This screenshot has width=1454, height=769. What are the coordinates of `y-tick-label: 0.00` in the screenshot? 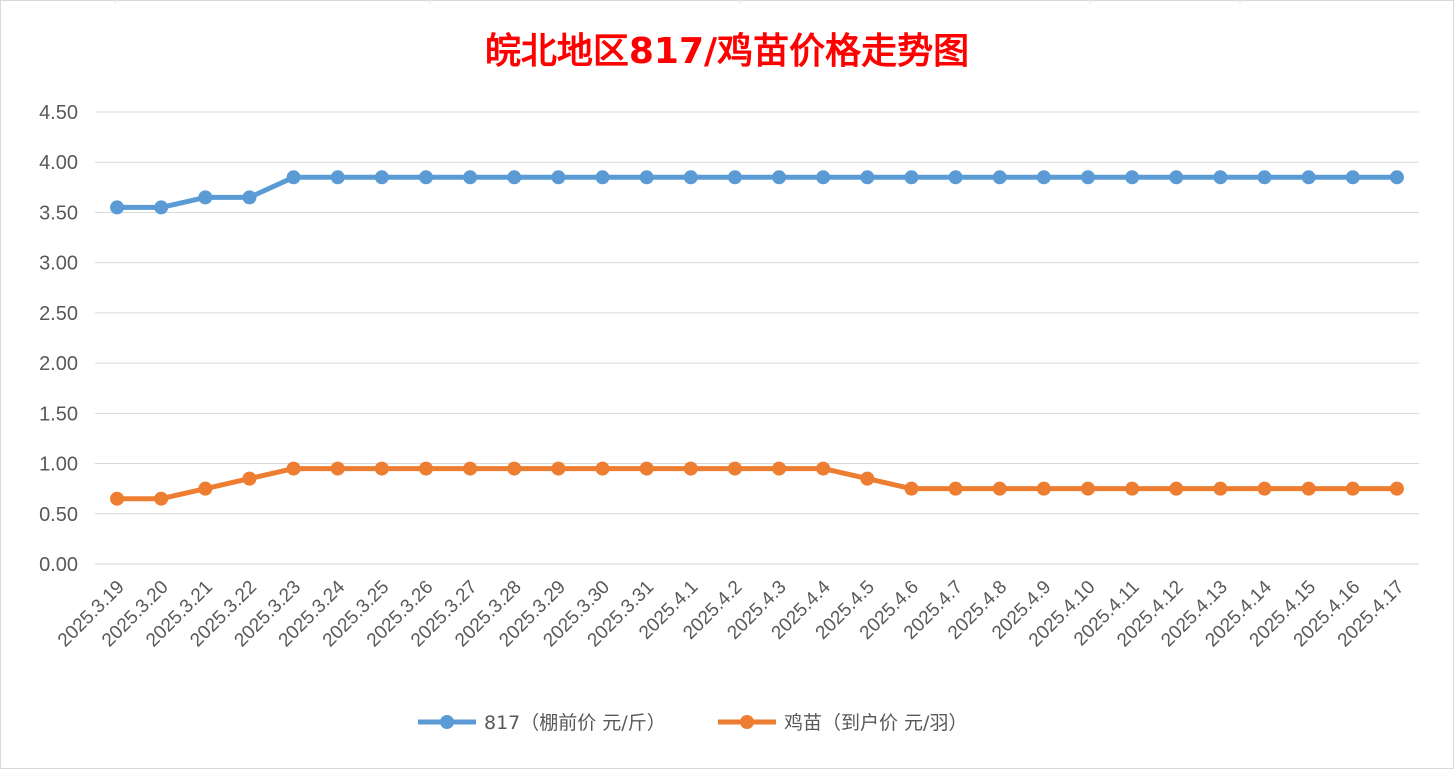 It's located at (58, 565).